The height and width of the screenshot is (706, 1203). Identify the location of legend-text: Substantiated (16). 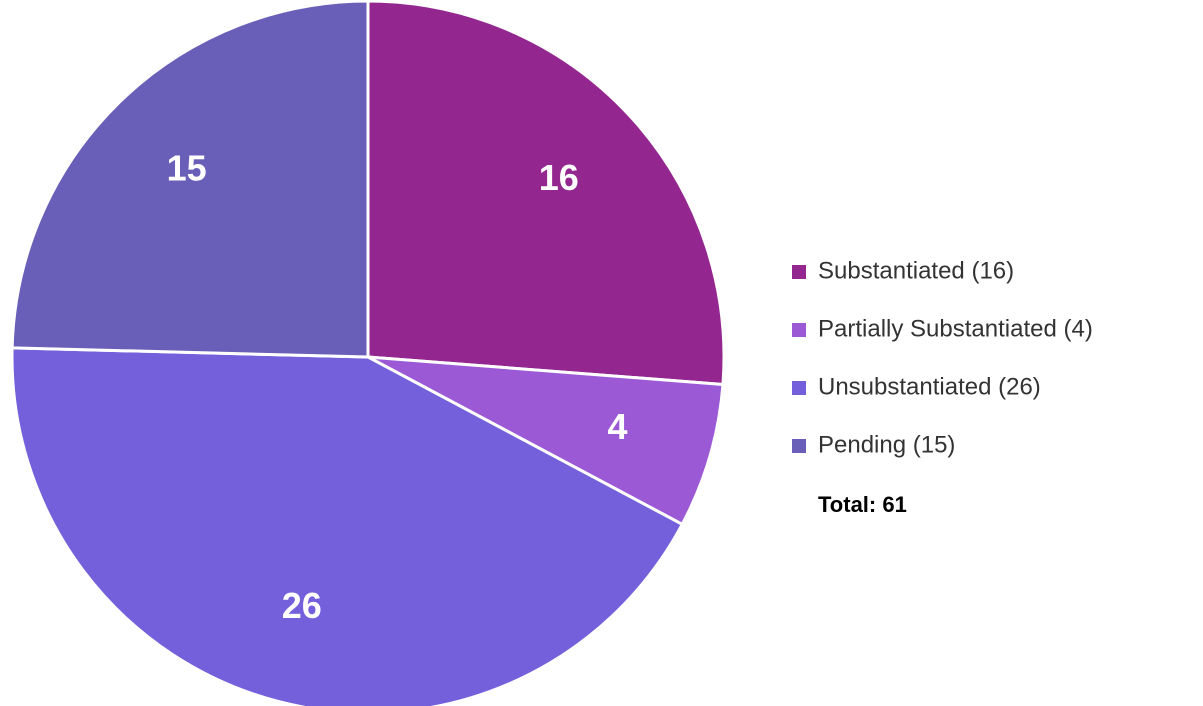
(916, 270).